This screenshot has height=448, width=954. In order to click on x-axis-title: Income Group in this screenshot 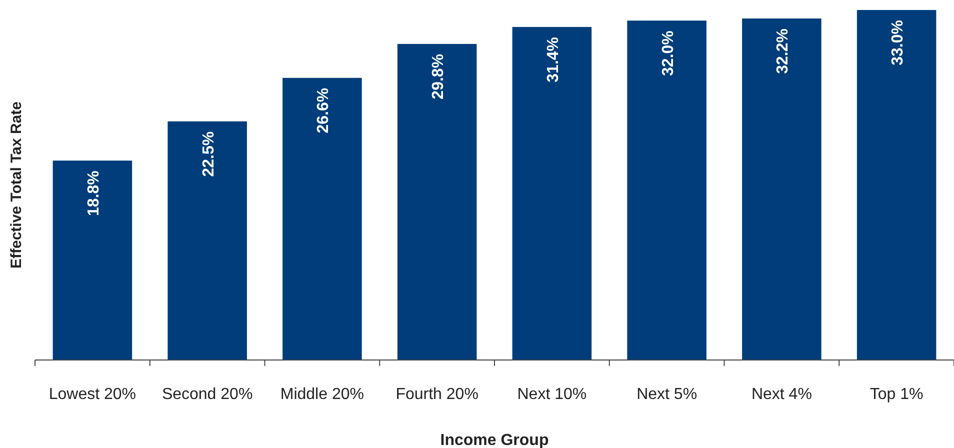, I will do `click(494, 440)`.